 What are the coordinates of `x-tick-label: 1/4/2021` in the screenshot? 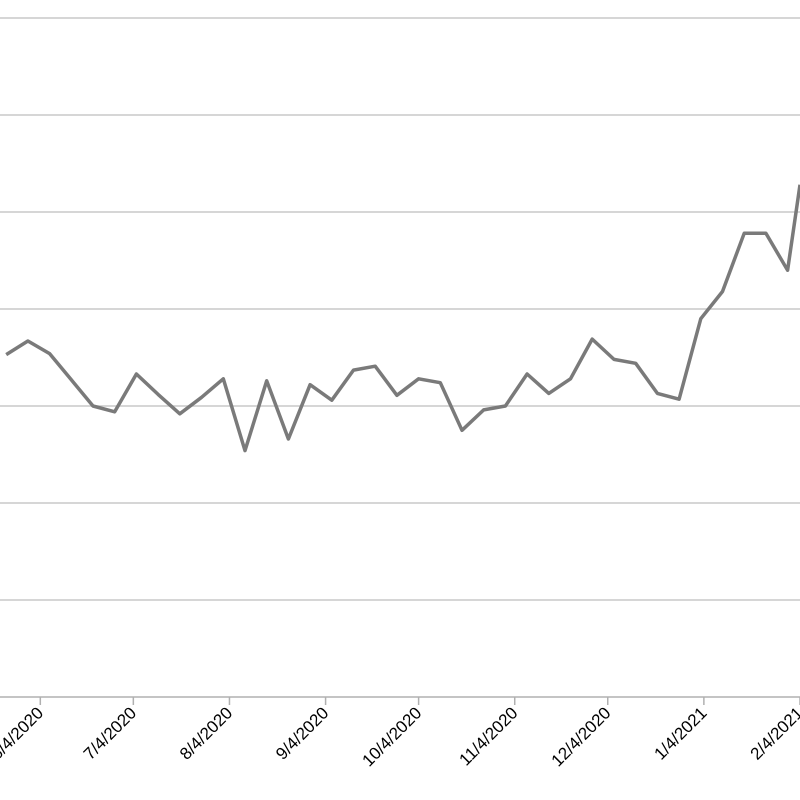 It's located at (680, 733).